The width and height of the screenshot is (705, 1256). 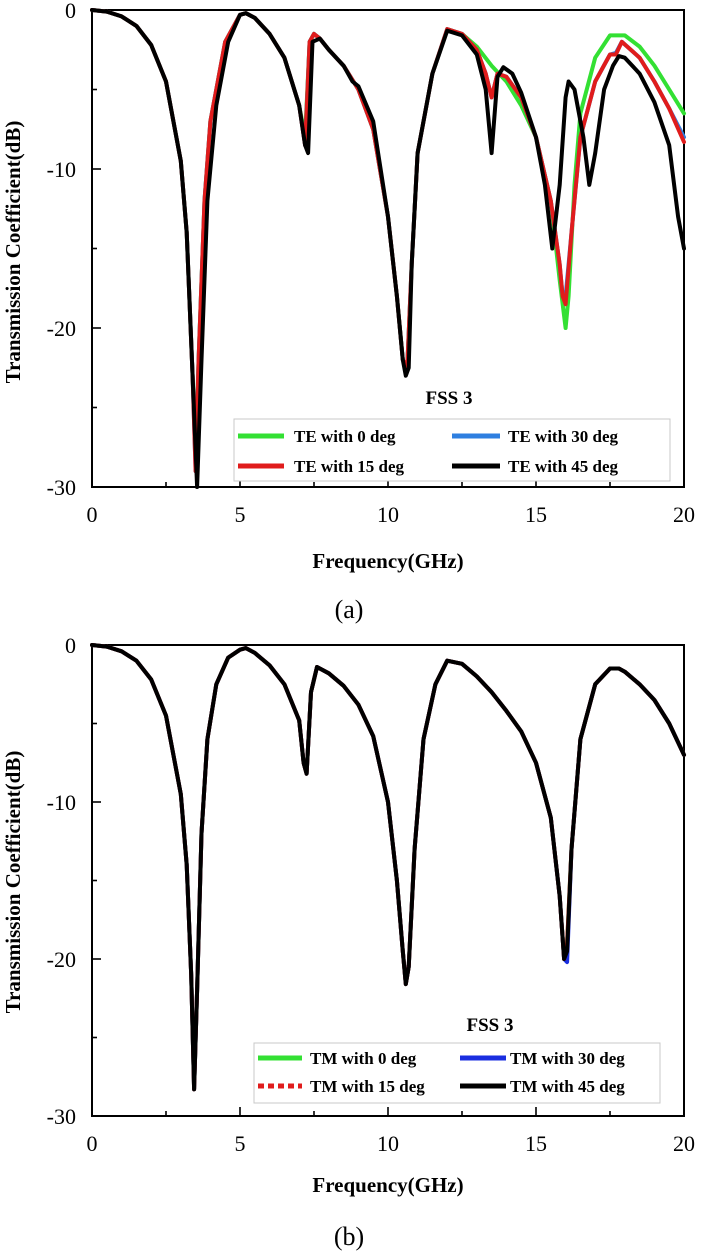 I want to click on legend-label: TE with 30 deg, so click(x=563, y=436).